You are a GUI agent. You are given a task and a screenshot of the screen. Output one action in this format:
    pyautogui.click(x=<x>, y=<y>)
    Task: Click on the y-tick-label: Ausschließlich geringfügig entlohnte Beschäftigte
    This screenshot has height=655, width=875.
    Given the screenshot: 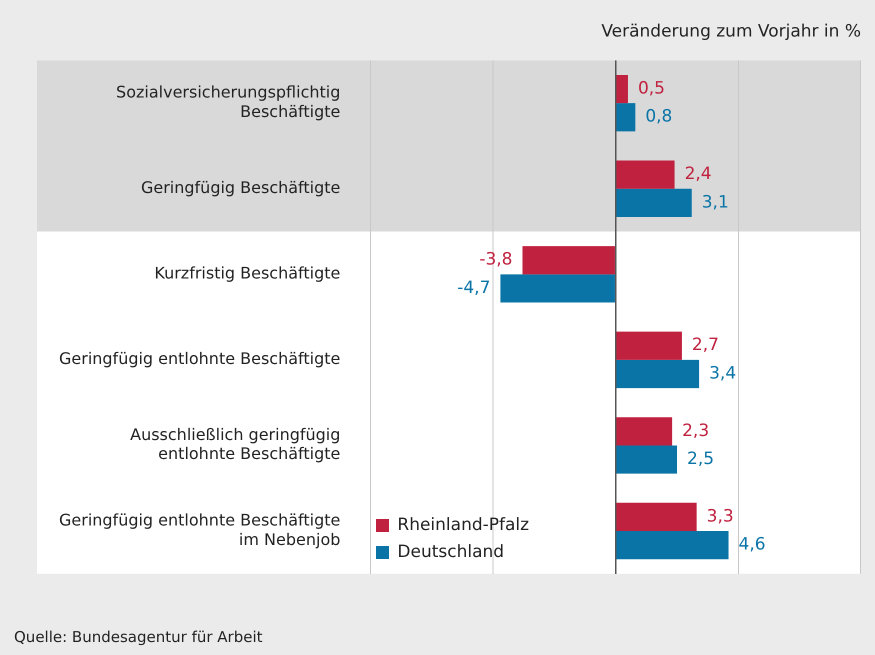 What is the action you would take?
    pyautogui.click(x=235, y=444)
    